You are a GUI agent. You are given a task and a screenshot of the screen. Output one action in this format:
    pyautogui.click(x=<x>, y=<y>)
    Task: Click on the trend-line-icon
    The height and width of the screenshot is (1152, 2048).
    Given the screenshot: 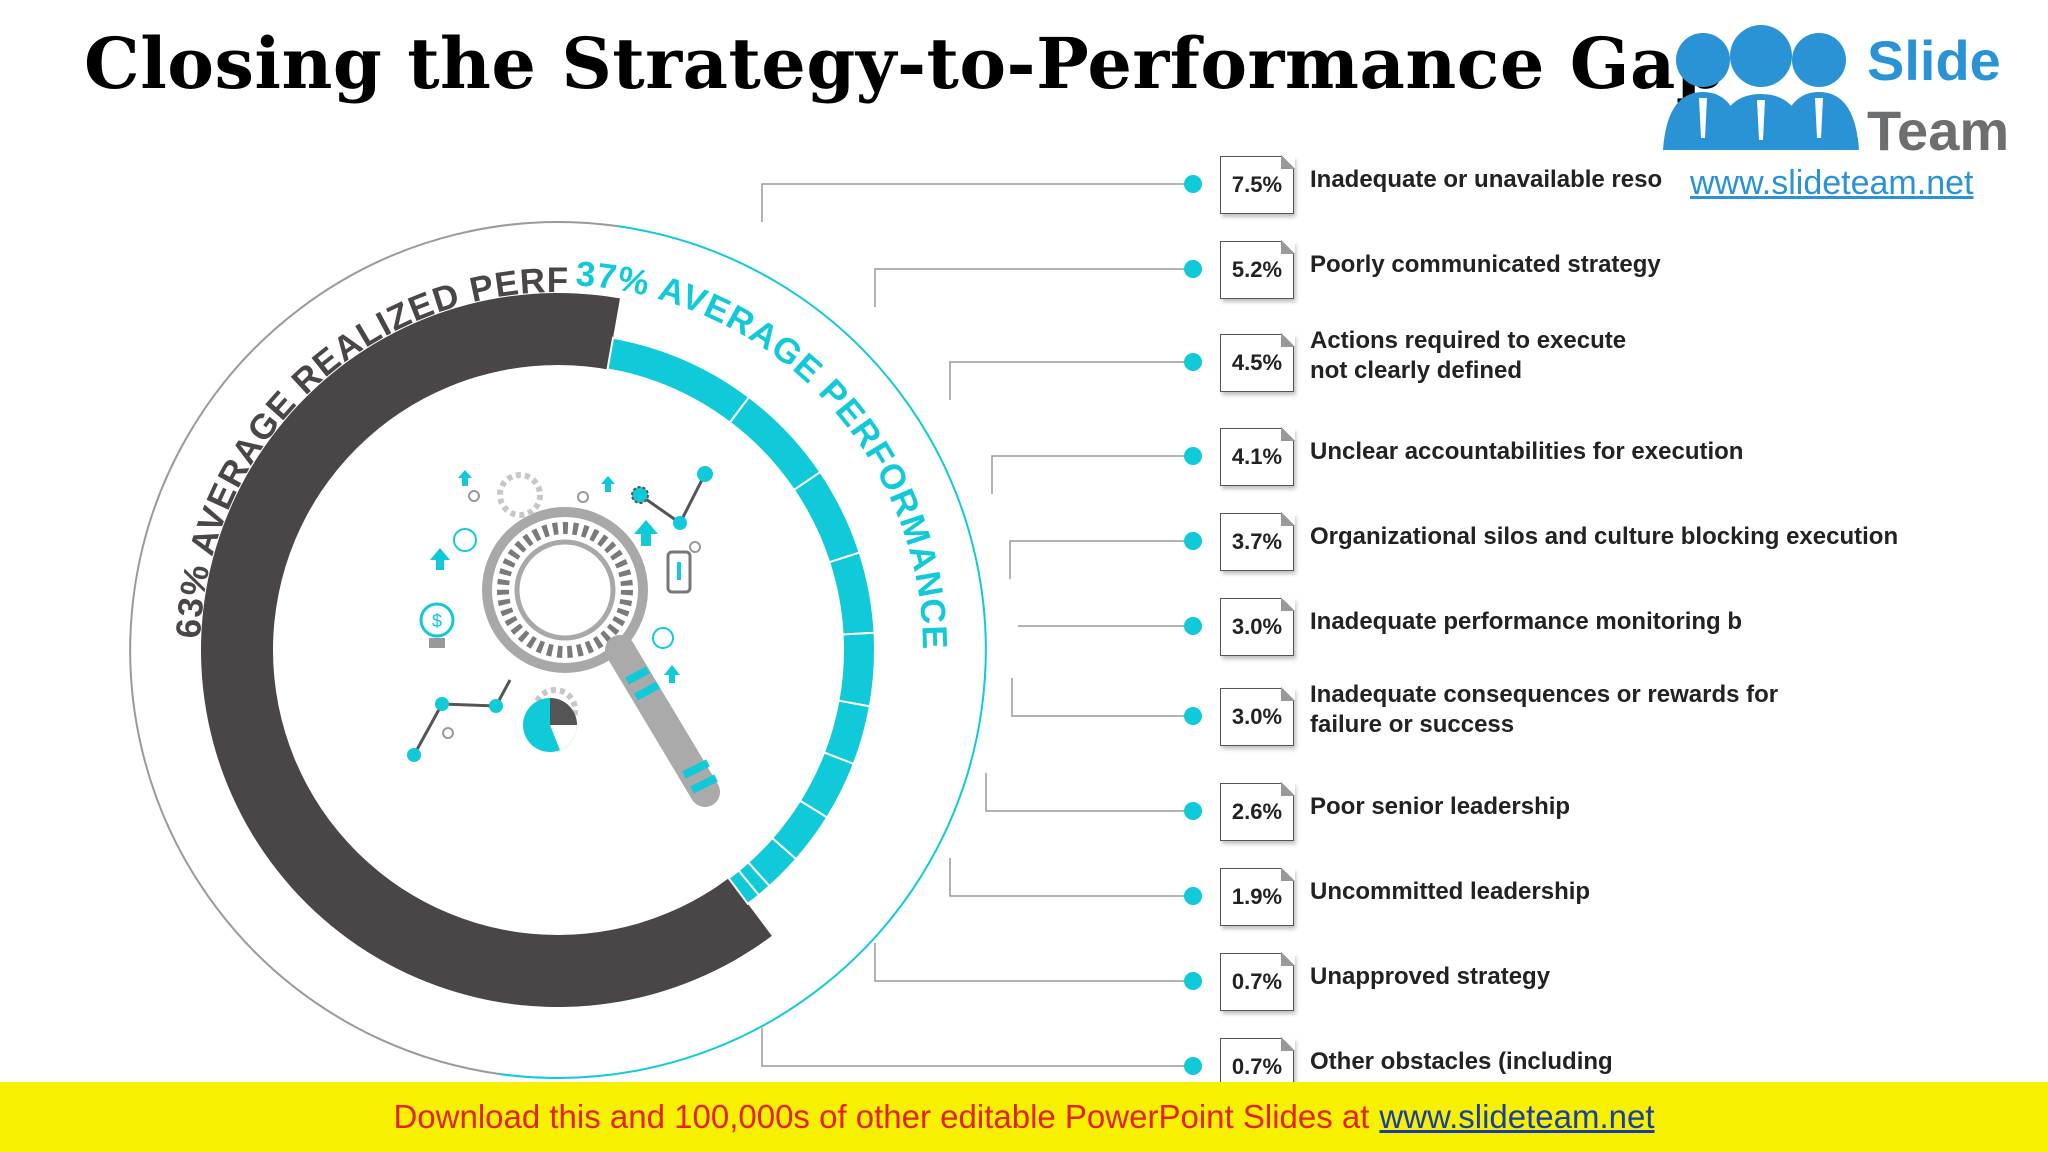 What is the action you would take?
    pyautogui.click(x=560, y=614)
    